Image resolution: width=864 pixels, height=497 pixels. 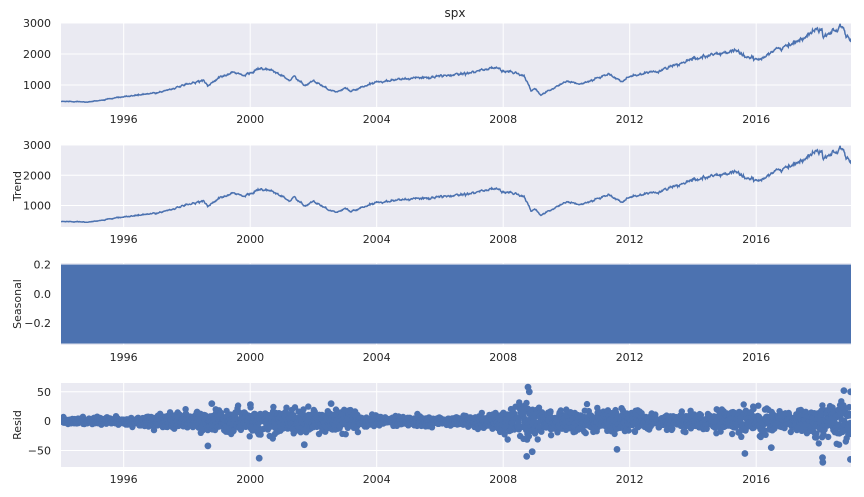 I want to click on trend-y-tick-label: 3000, so click(x=37, y=145).